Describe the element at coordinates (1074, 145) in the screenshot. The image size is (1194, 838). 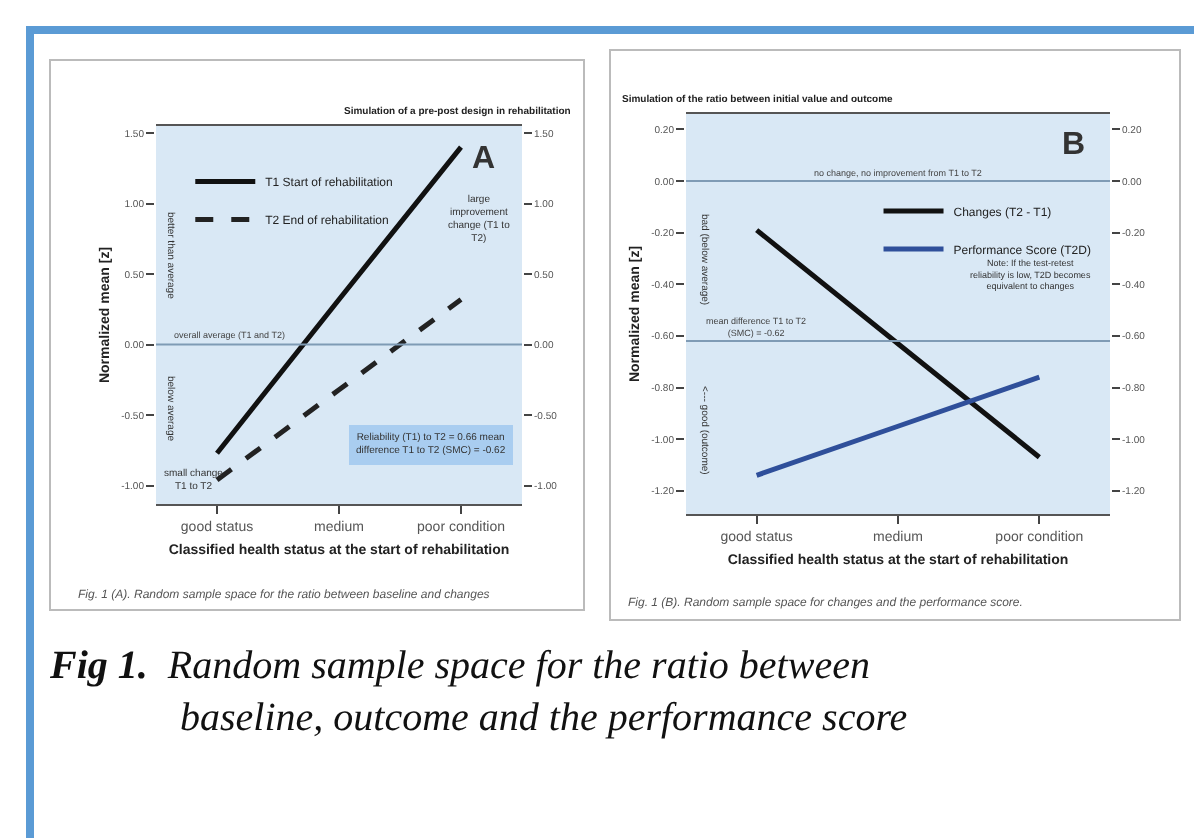
I see `annotation: B` at that location.